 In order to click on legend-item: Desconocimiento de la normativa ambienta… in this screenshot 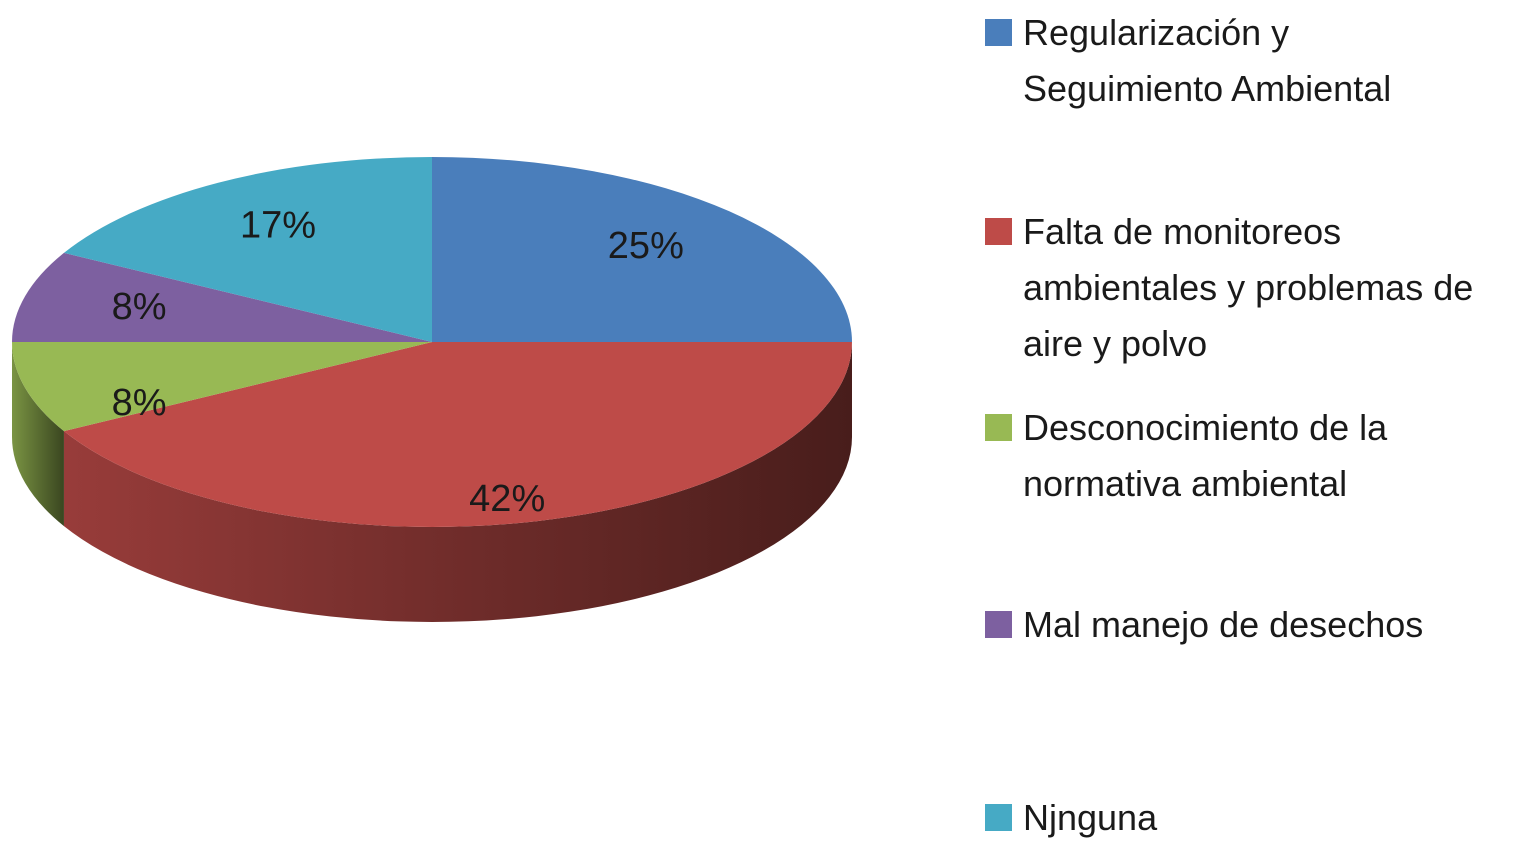, I will do `click(1245, 456)`.